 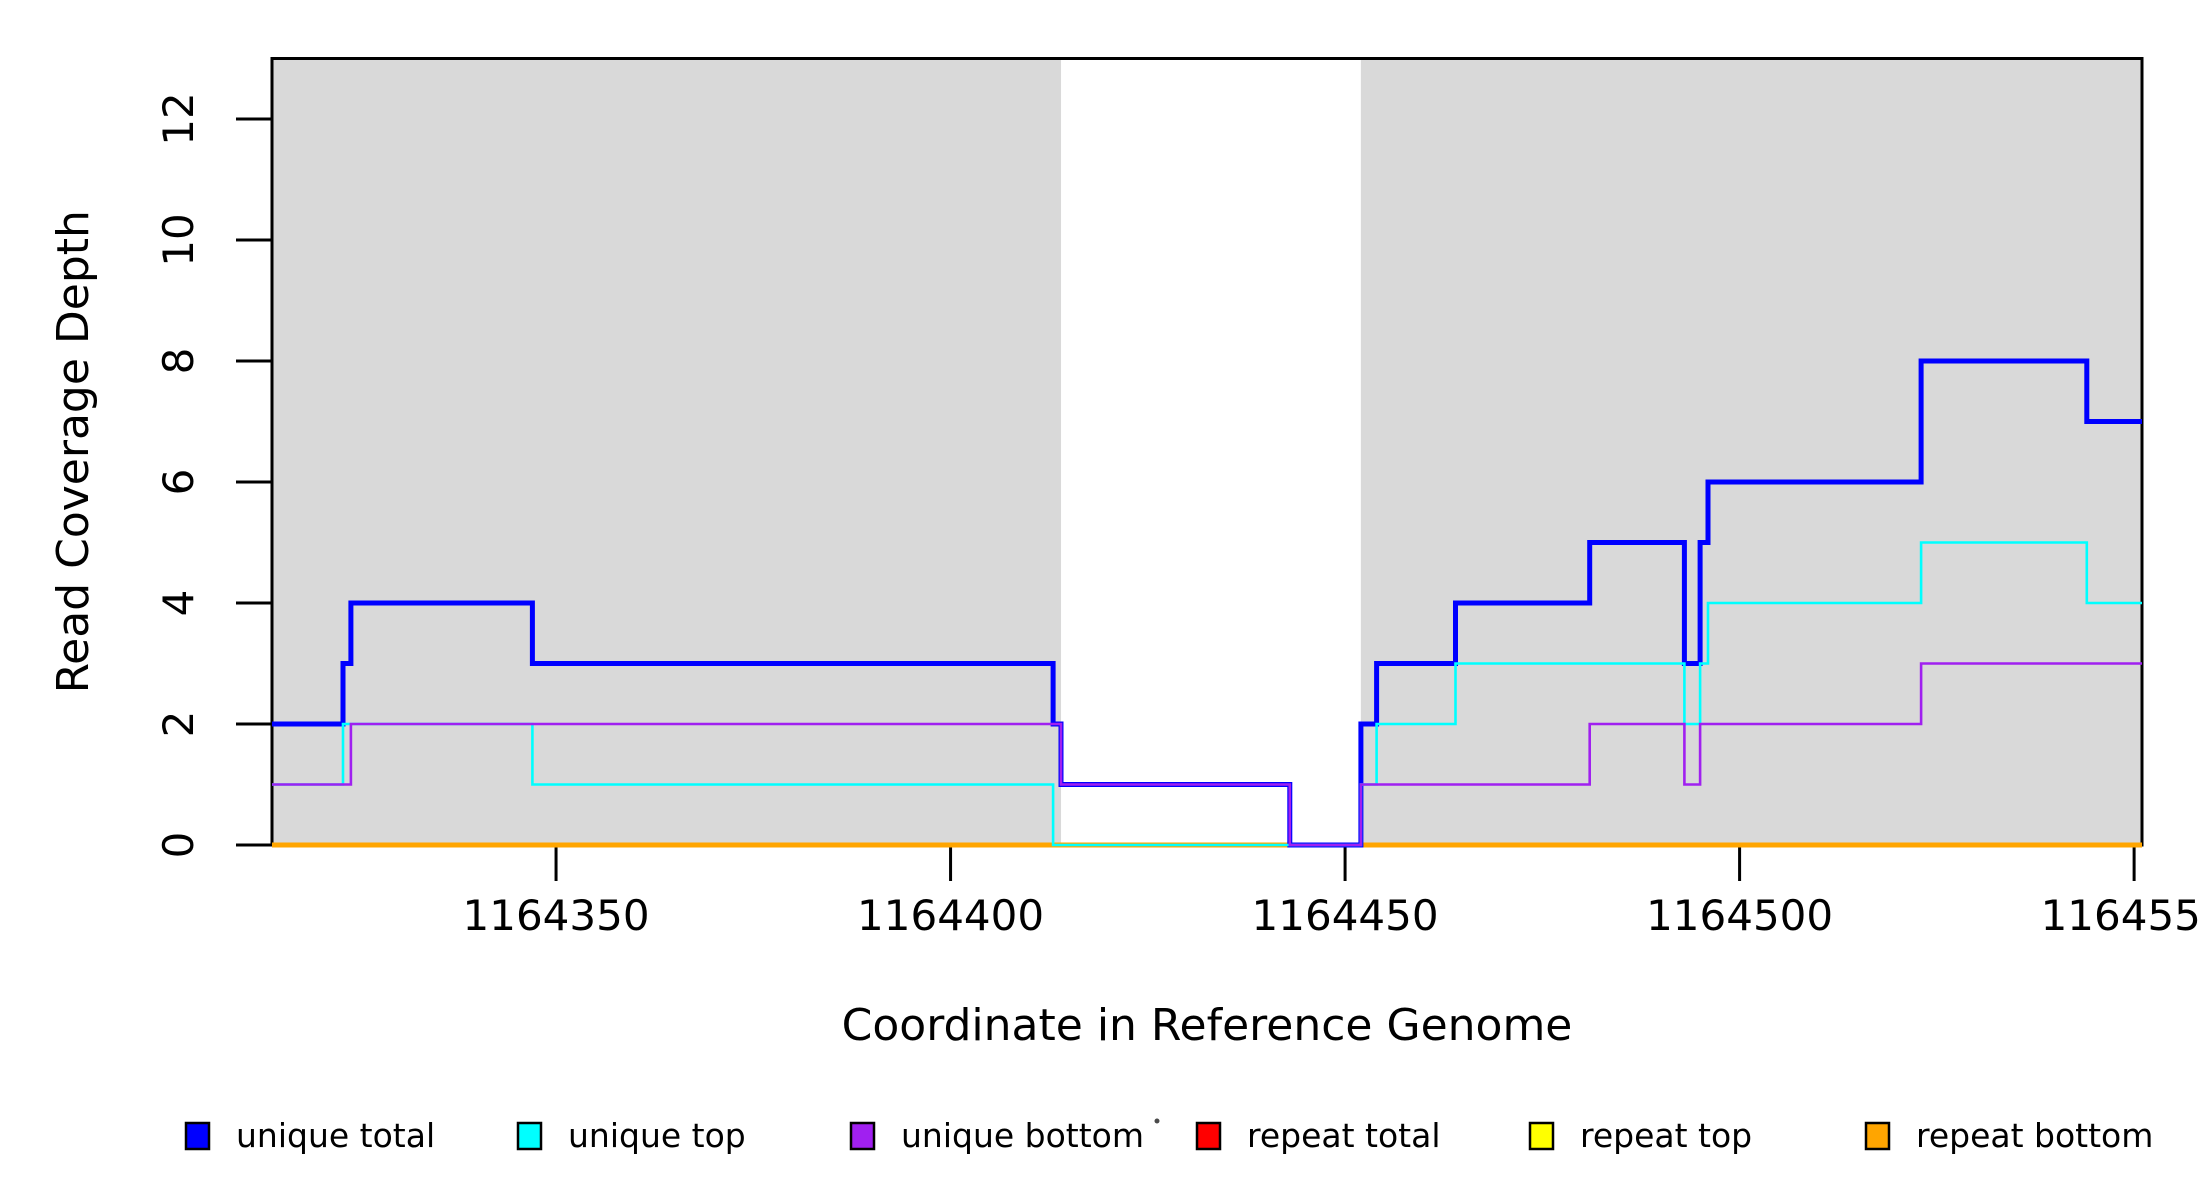 What do you see at coordinates (1345, 915) in the screenshot?
I see `x-tick-label: 1164450` at bounding box center [1345, 915].